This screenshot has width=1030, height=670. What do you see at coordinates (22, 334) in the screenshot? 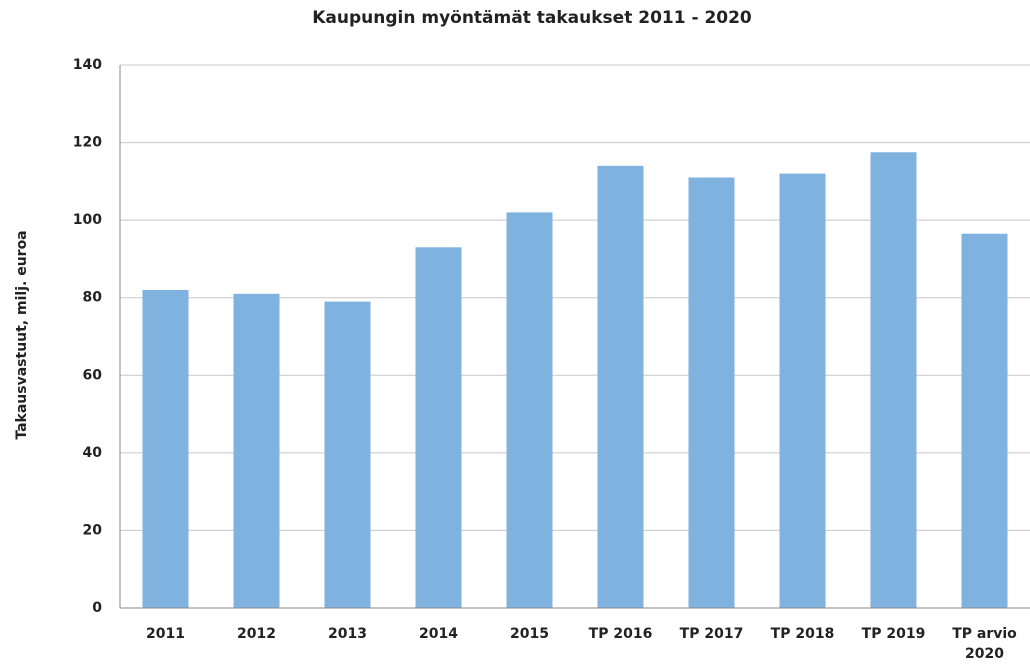
I see `y-axis-label: Takausvastuut, milj. euroa` at bounding box center [22, 334].